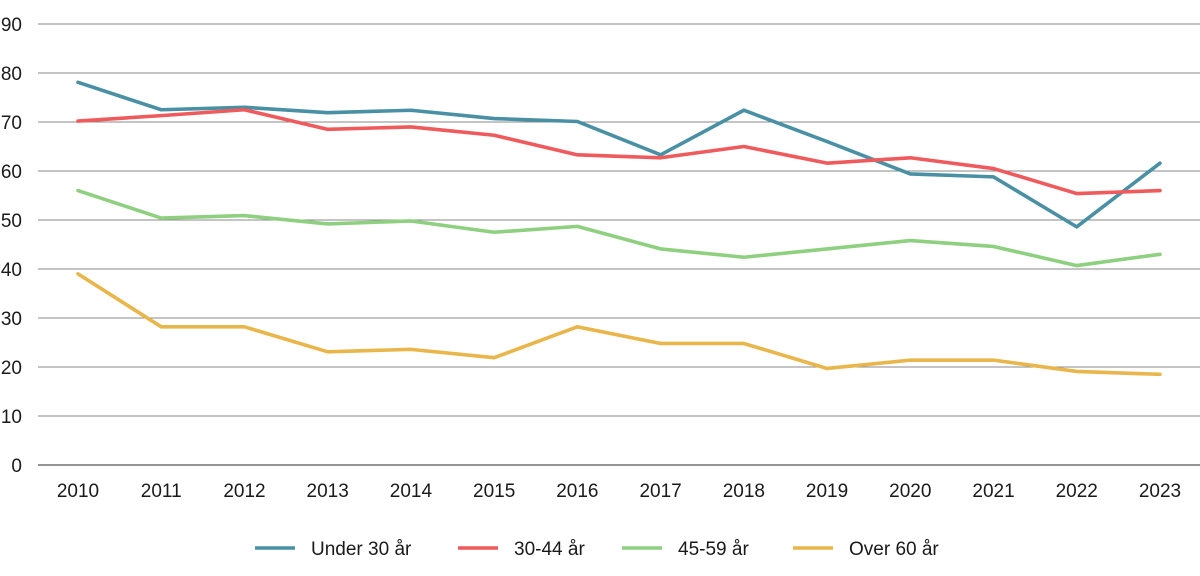  I want to click on x-tick-label: 2022, so click(1077, 491).